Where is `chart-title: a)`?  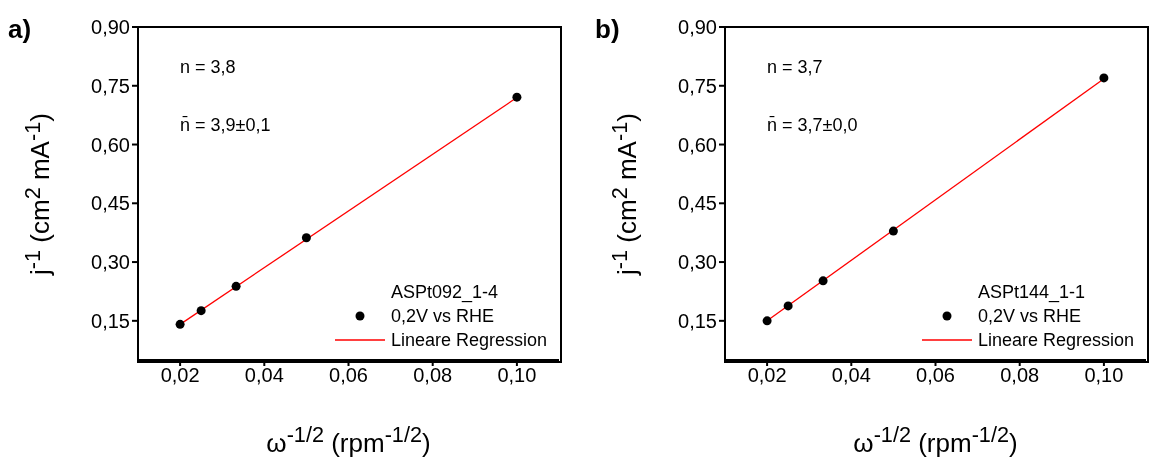 chart-title: a) is located at coordinates (20, 29).